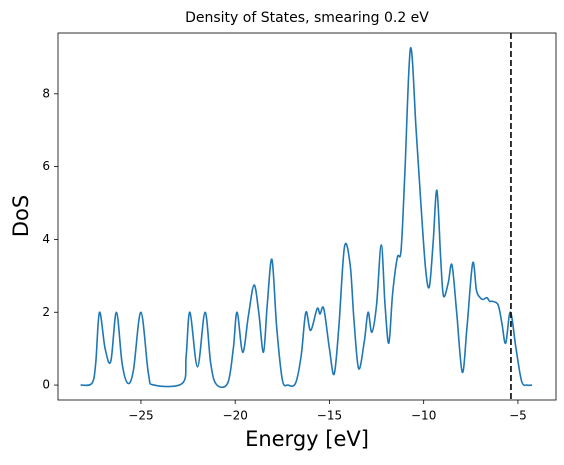 The image size is (564, 465). What do you see at coordinates (21, 216) in the screenshot?
I see `y-axis-label: DoS` at bounding box center [21, 216].